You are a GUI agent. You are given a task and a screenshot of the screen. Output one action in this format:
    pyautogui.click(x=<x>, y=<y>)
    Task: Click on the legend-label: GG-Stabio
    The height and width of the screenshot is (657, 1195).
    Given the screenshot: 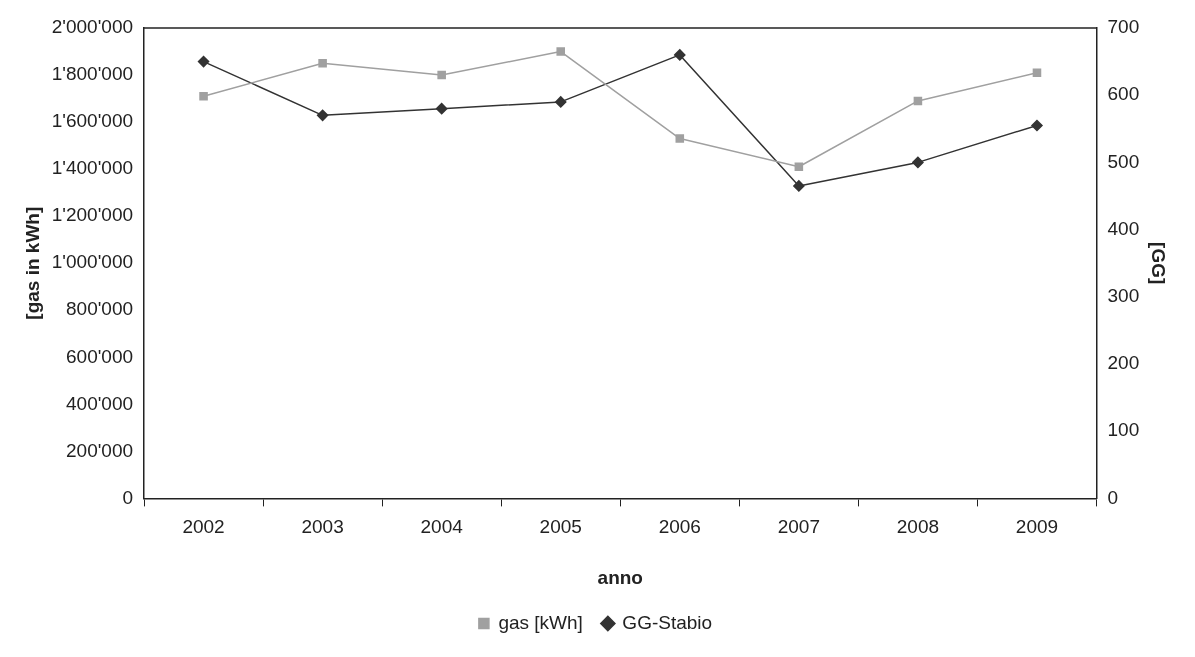 What is the action you would take?
    pyautogui.click(x=667, y=622)
    